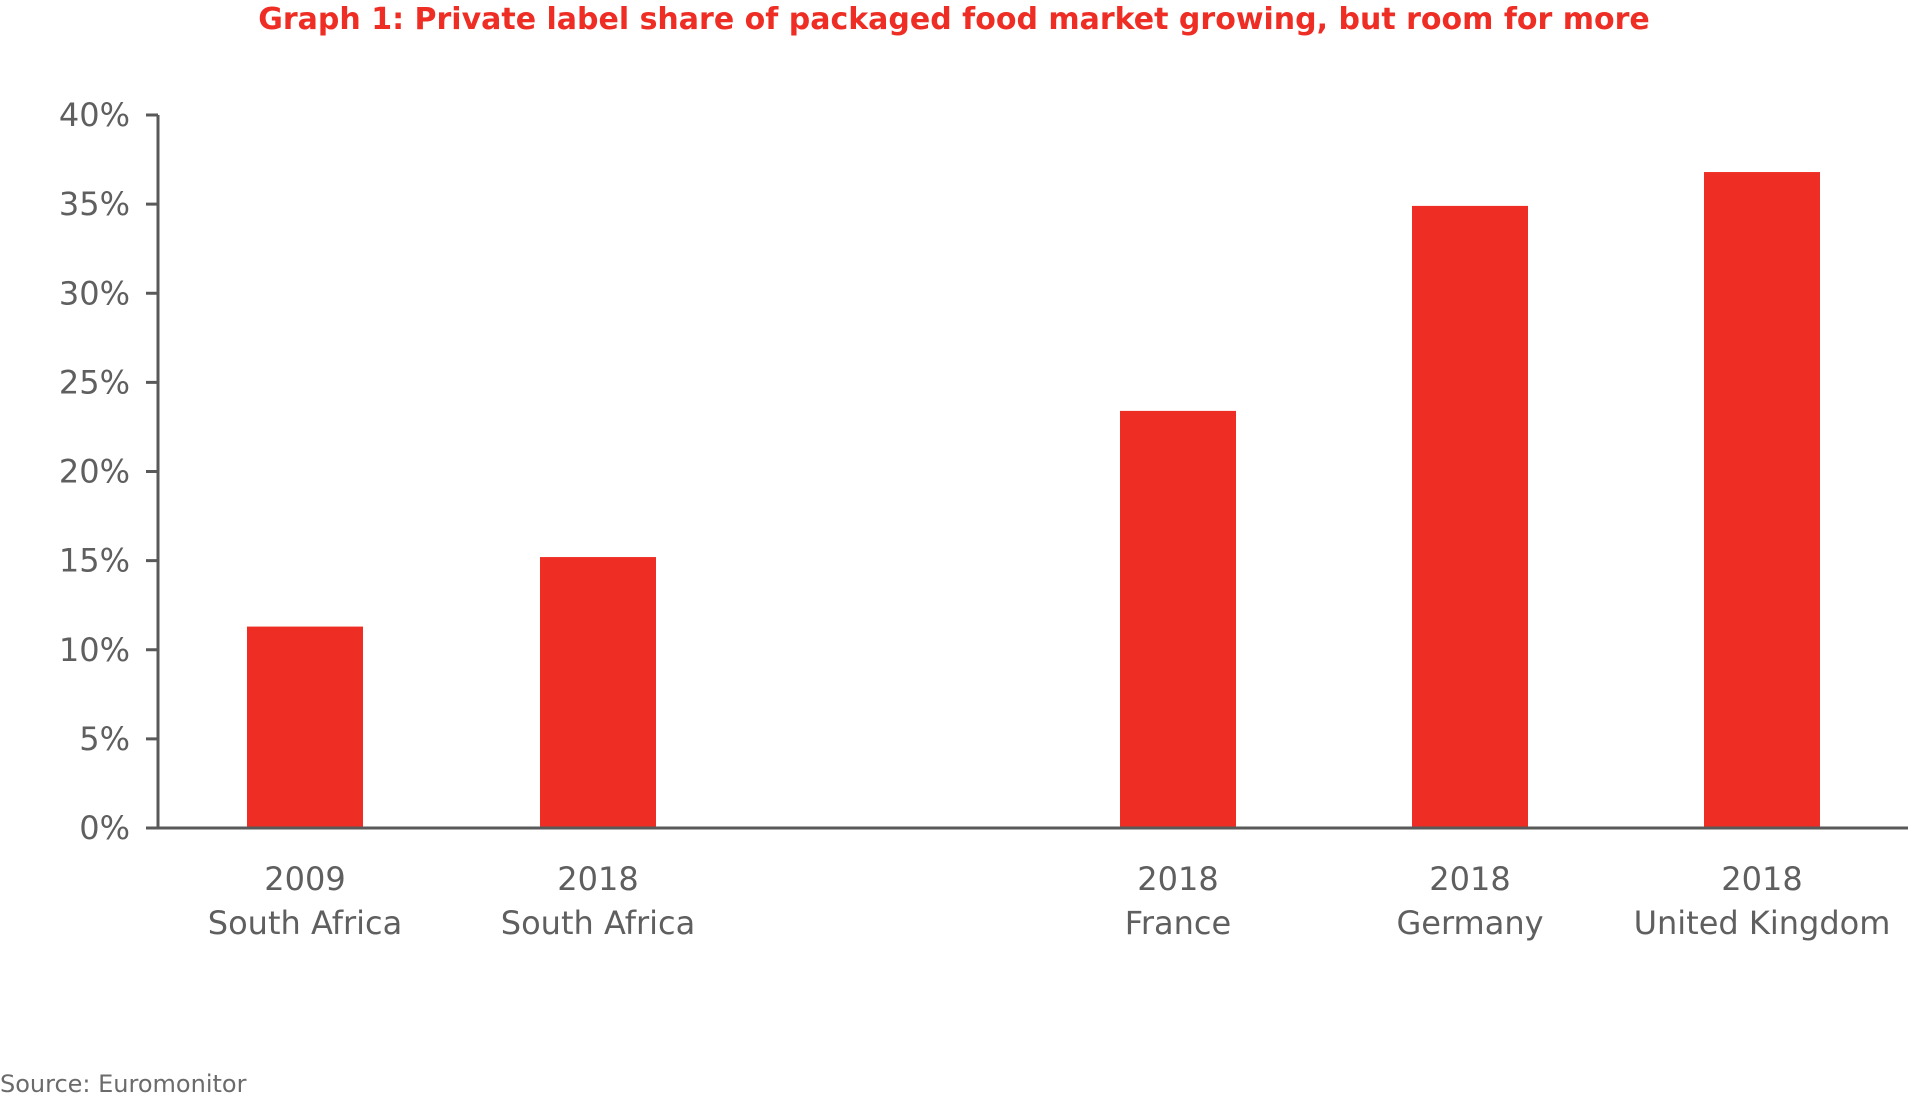  What do you see at coordinates (94, 115) in the screenshot?
I see `y-tick-label: 40%` at bounding box center [94, 115].